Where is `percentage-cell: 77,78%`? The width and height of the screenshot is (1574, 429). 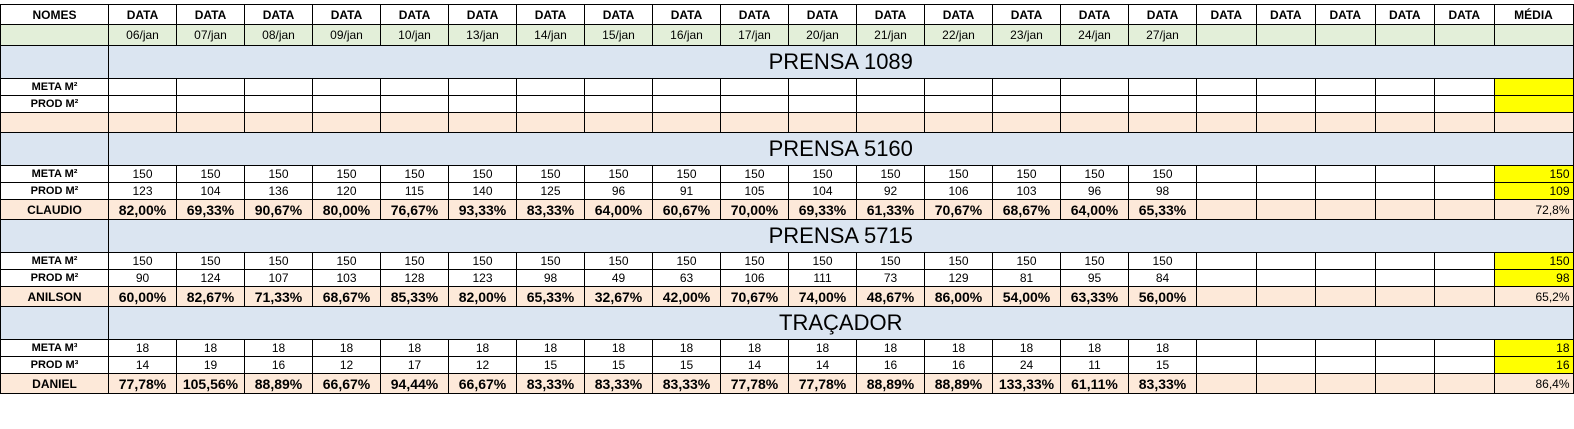
percentage-cell: 77,78% is located at coordinates (754, 383).